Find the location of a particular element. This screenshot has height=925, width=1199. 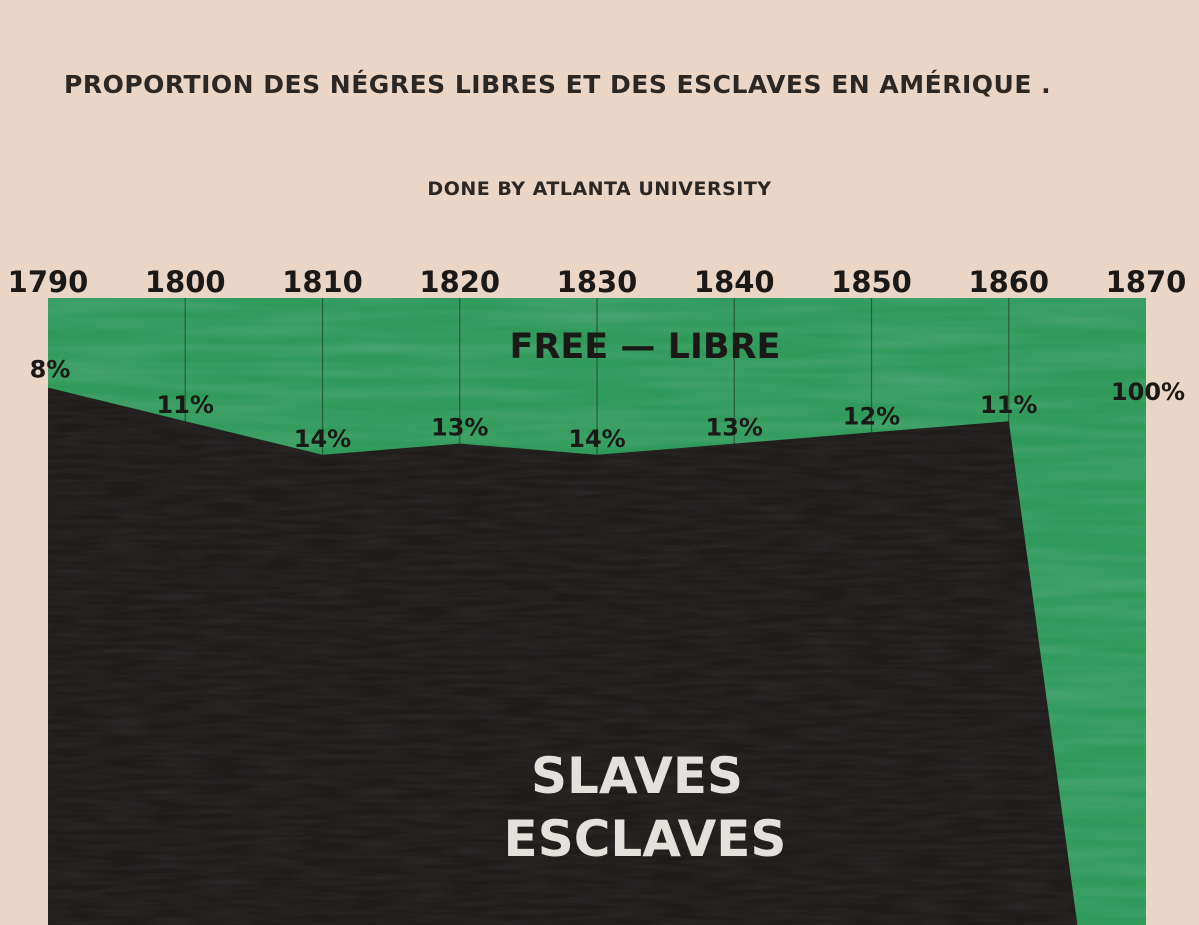

x-tick-label: 1850 is located at coordinates (871, 282).